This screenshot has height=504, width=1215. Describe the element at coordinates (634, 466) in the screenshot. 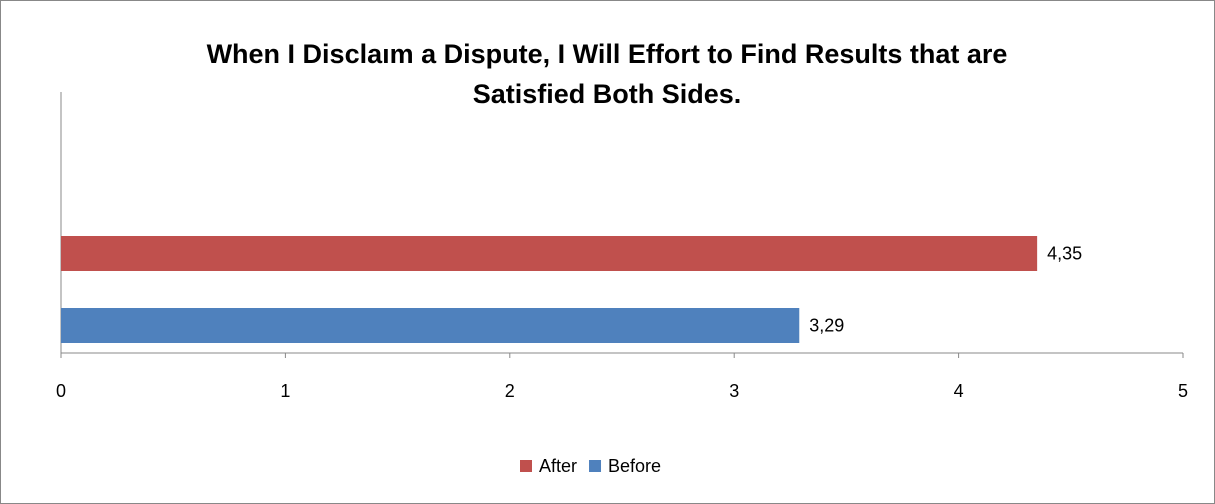

I see `legend-label: Before` at that location.